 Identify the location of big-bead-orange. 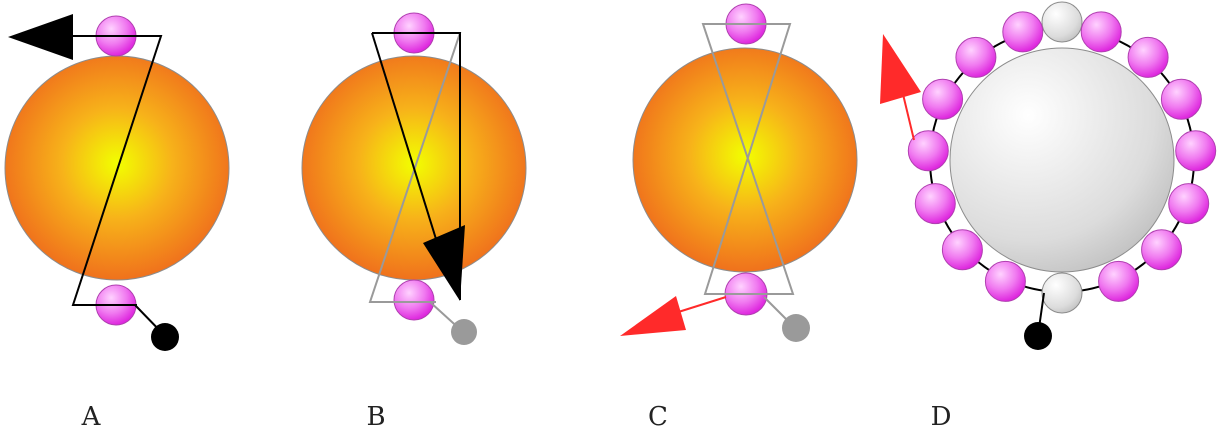
(745, 160).